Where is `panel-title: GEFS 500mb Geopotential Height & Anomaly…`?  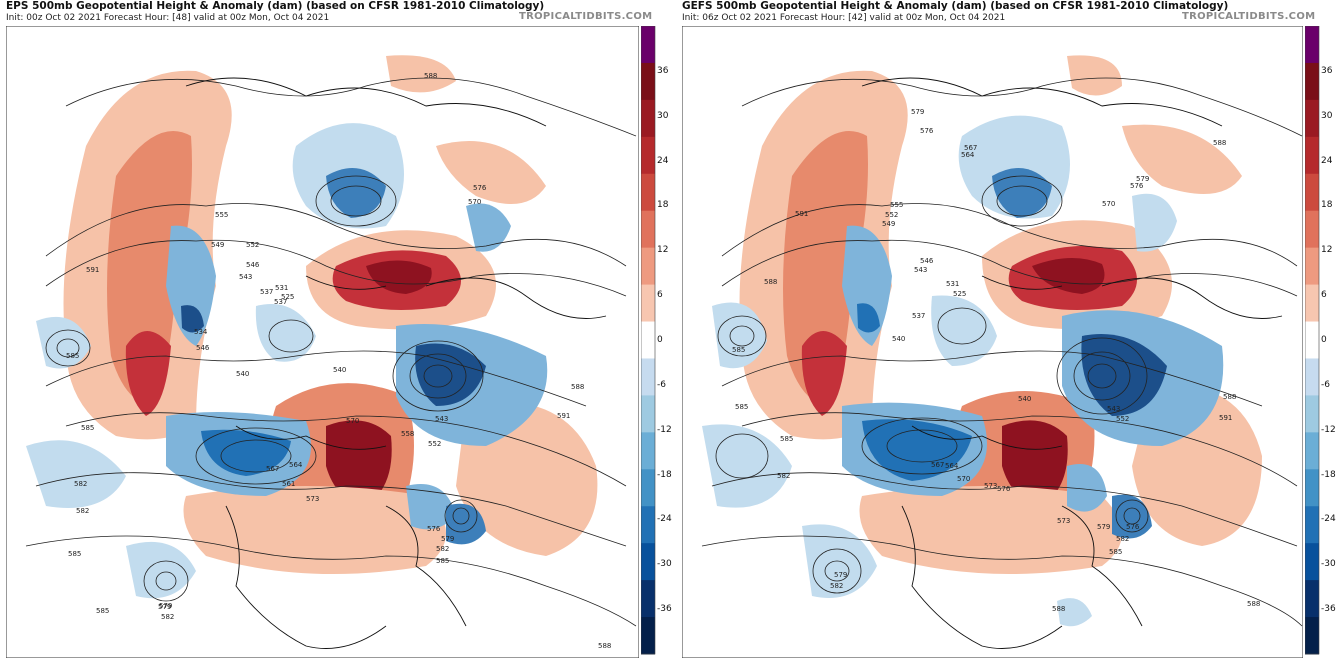 panel-title: GEFS 500mb Geopotential Height & Anomaly… is located at coordinates (955, 6).